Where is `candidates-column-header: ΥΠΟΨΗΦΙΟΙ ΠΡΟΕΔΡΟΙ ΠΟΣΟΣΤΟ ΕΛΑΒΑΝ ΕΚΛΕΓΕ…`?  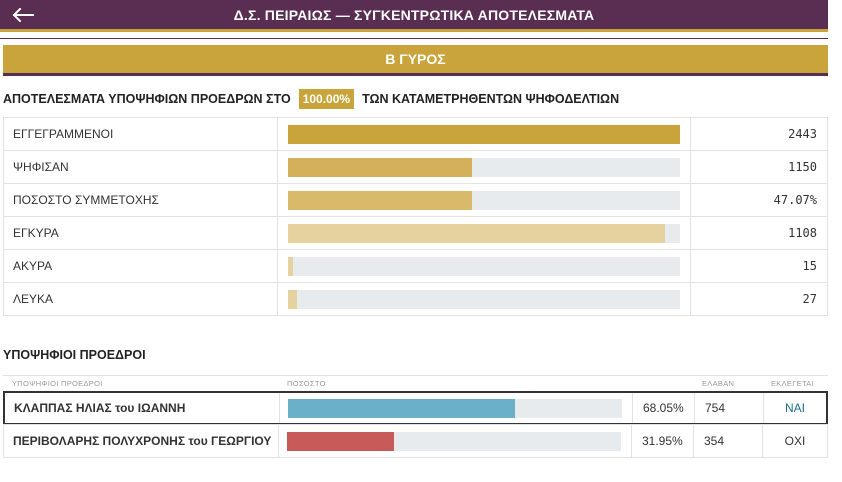
candidates-column-header: ΥΠΟΨΗΦΙΟΙ ΠΡΟΕΔΡΟΙ ΠΟΣΟΣΤΟ ΕΛΑΒΑΝ ΕΚΛΕΓΕ… is located at coordinates (415, 382).